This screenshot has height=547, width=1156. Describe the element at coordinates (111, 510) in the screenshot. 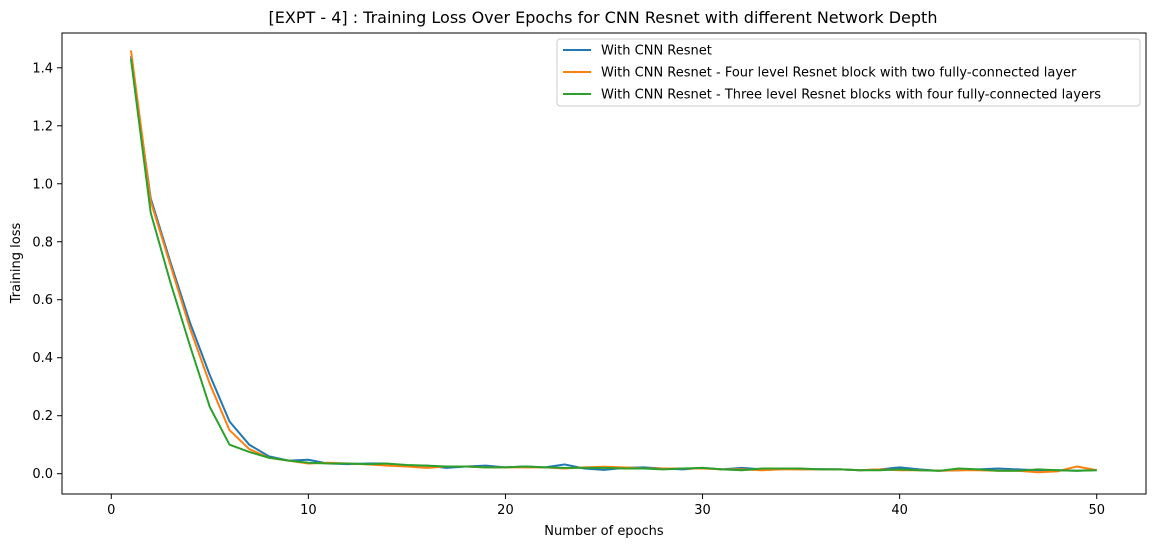

I see `x-tick-label: 0` at that location.